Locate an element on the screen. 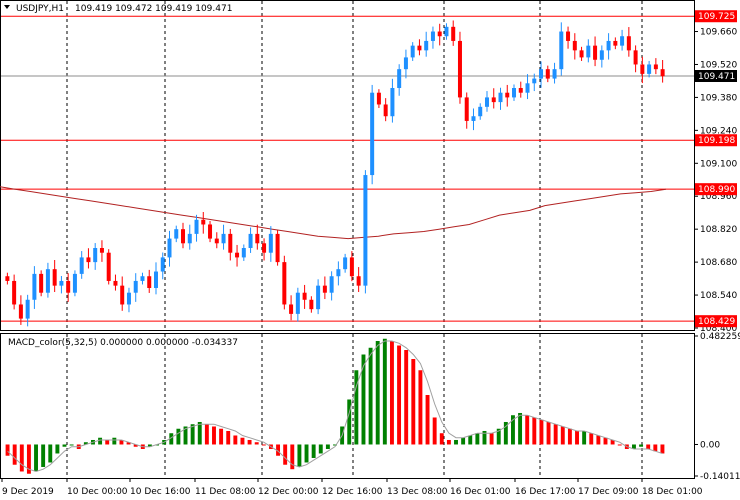 The width and height of the screenshot is (740, 500). price-tick-label: 109.520 is located at coordinates (718, 65).